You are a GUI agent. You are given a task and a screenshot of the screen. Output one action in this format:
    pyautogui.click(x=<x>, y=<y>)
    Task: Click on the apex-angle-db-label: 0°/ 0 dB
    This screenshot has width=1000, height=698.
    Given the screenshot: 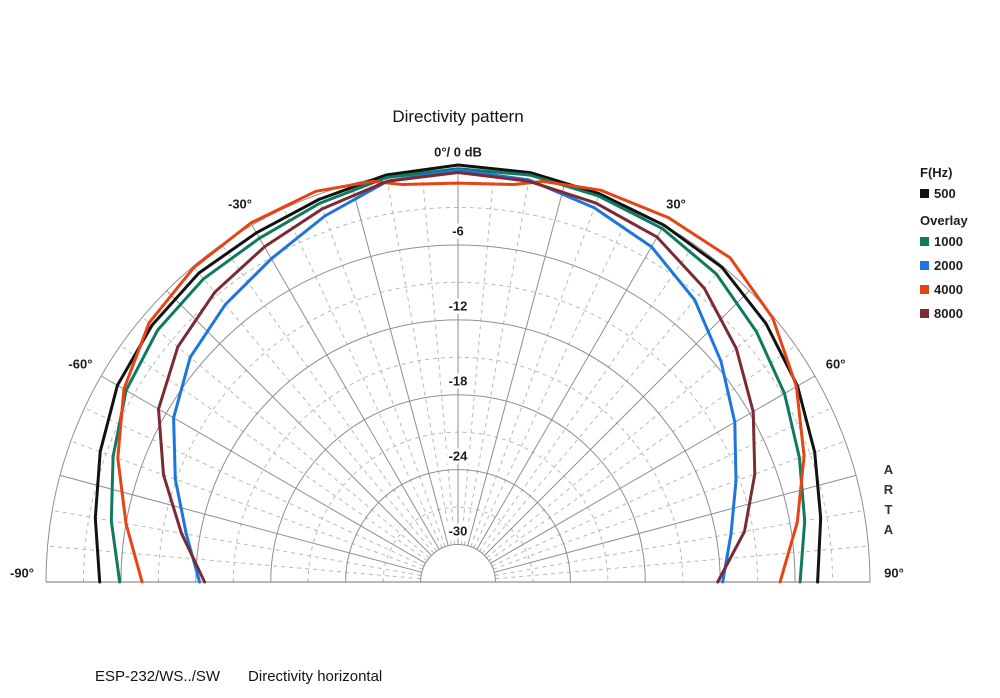 What is the action you would take?
    pyautogui.click(x=458, y=152)
    